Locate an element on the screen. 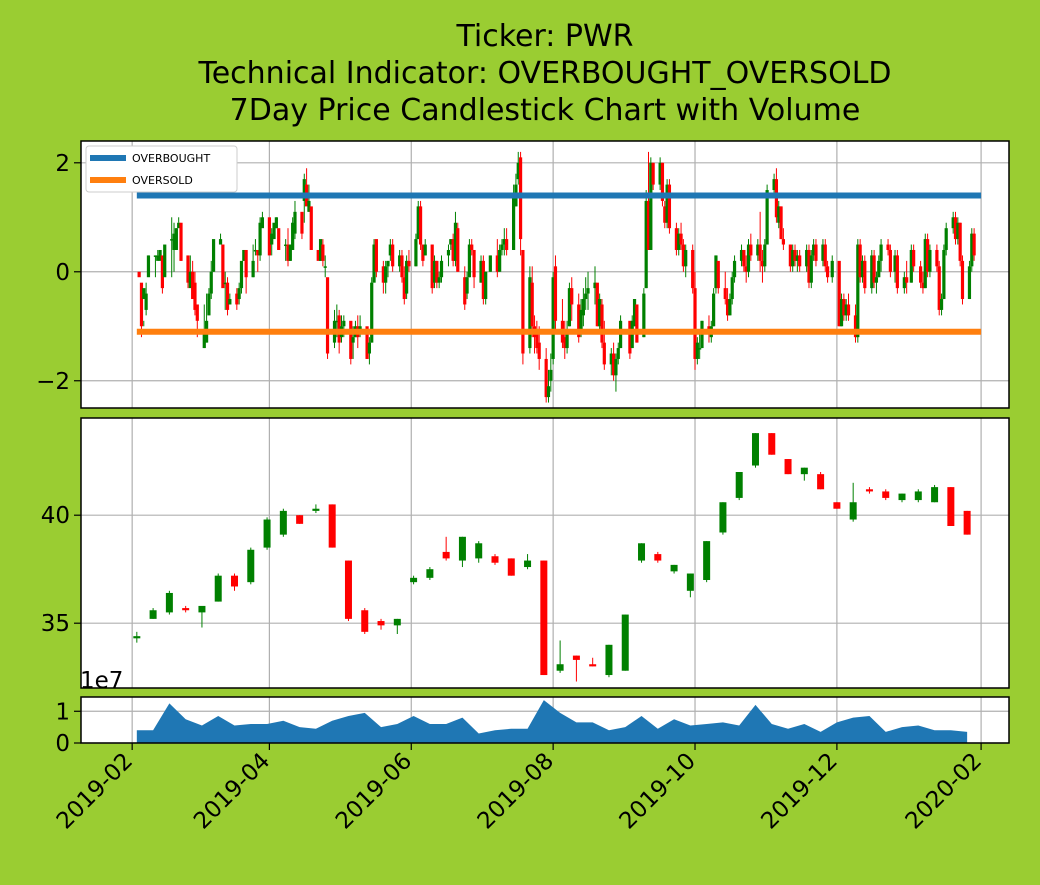 The width and height of the screenshot is (1040, 885). volume-y-ticks: 10 is located at coordinates (68, 728).